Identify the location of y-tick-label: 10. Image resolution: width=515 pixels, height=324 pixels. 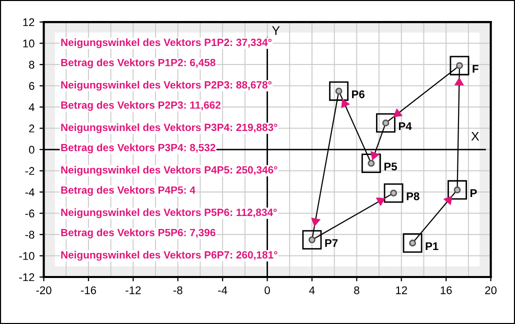
(28, 44).